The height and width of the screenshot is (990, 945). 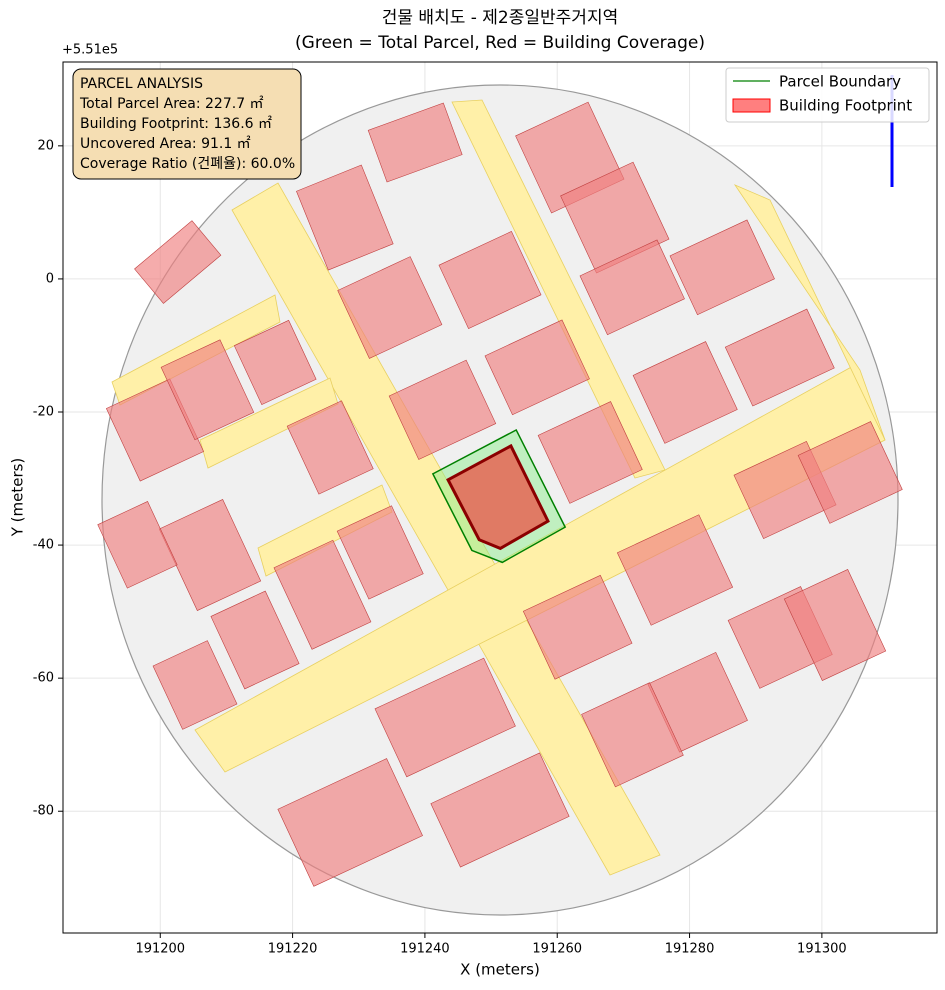 What do you see at coordinates (557, 949) in the screenshot?
I see `x-tick-label: 191260` at bounding box center [557, 949].